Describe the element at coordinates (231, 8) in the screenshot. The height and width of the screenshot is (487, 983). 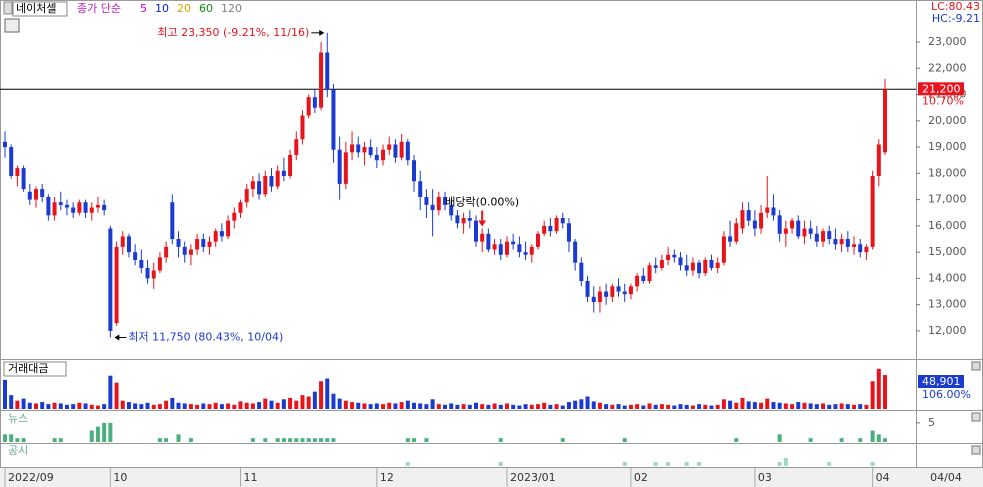
I see `legend-entry: 120` at that location.